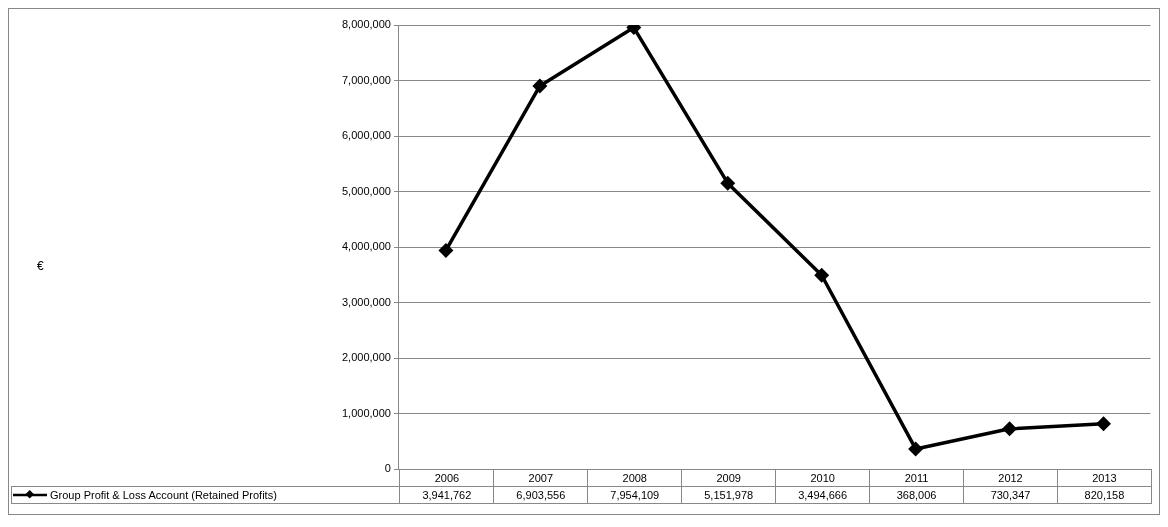 This screenshot has width=1168, height=527. What do you see at coordinates (446, 495) in the screenshot?
I see `data-label: 3,941,762` at bounding box center [446, 495].